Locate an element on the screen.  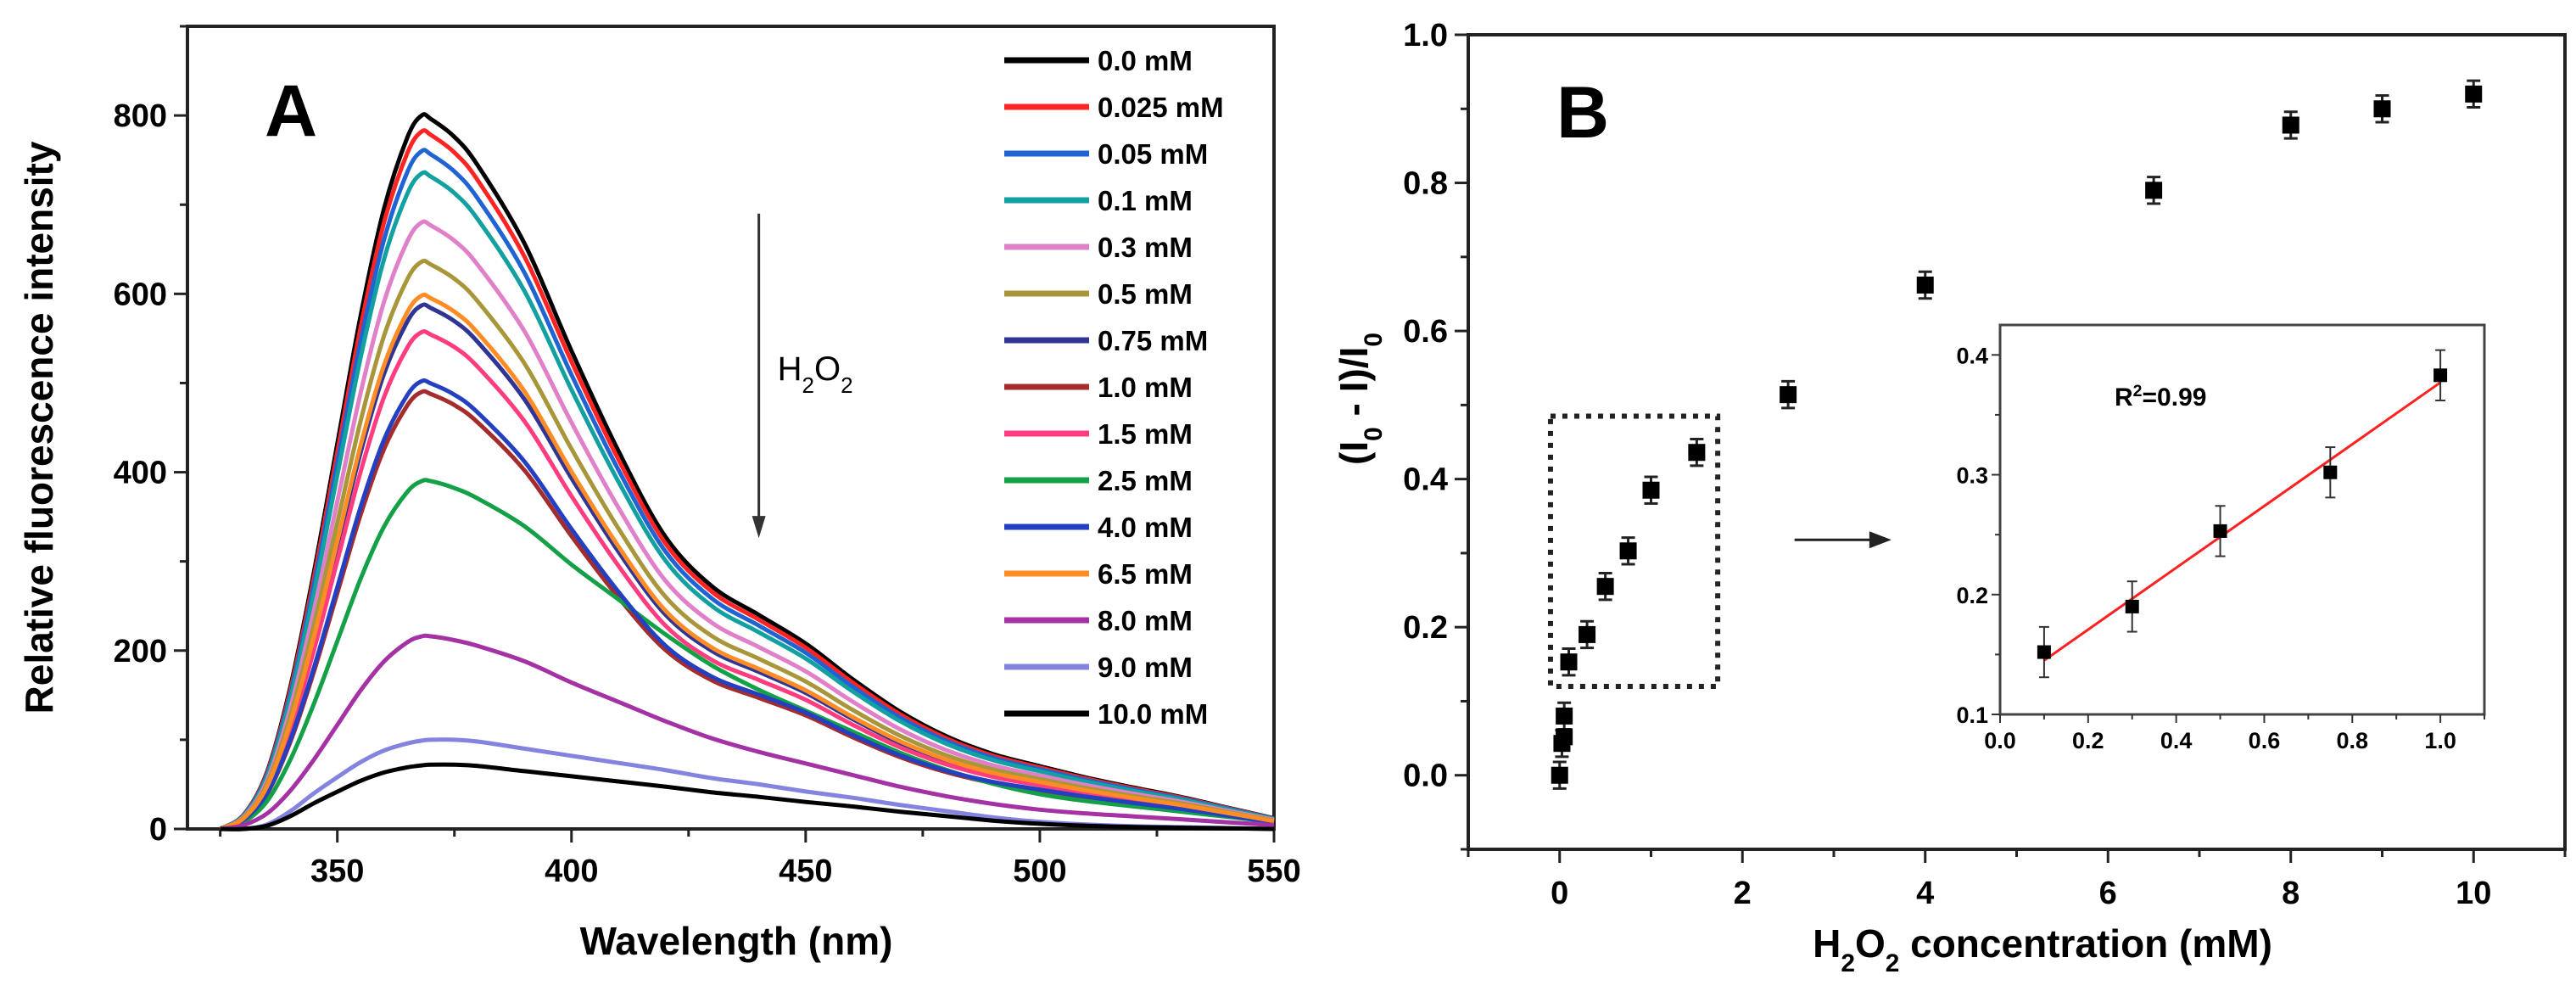
legend-label: 10.0 mM is located at coordinates (1153, 714).